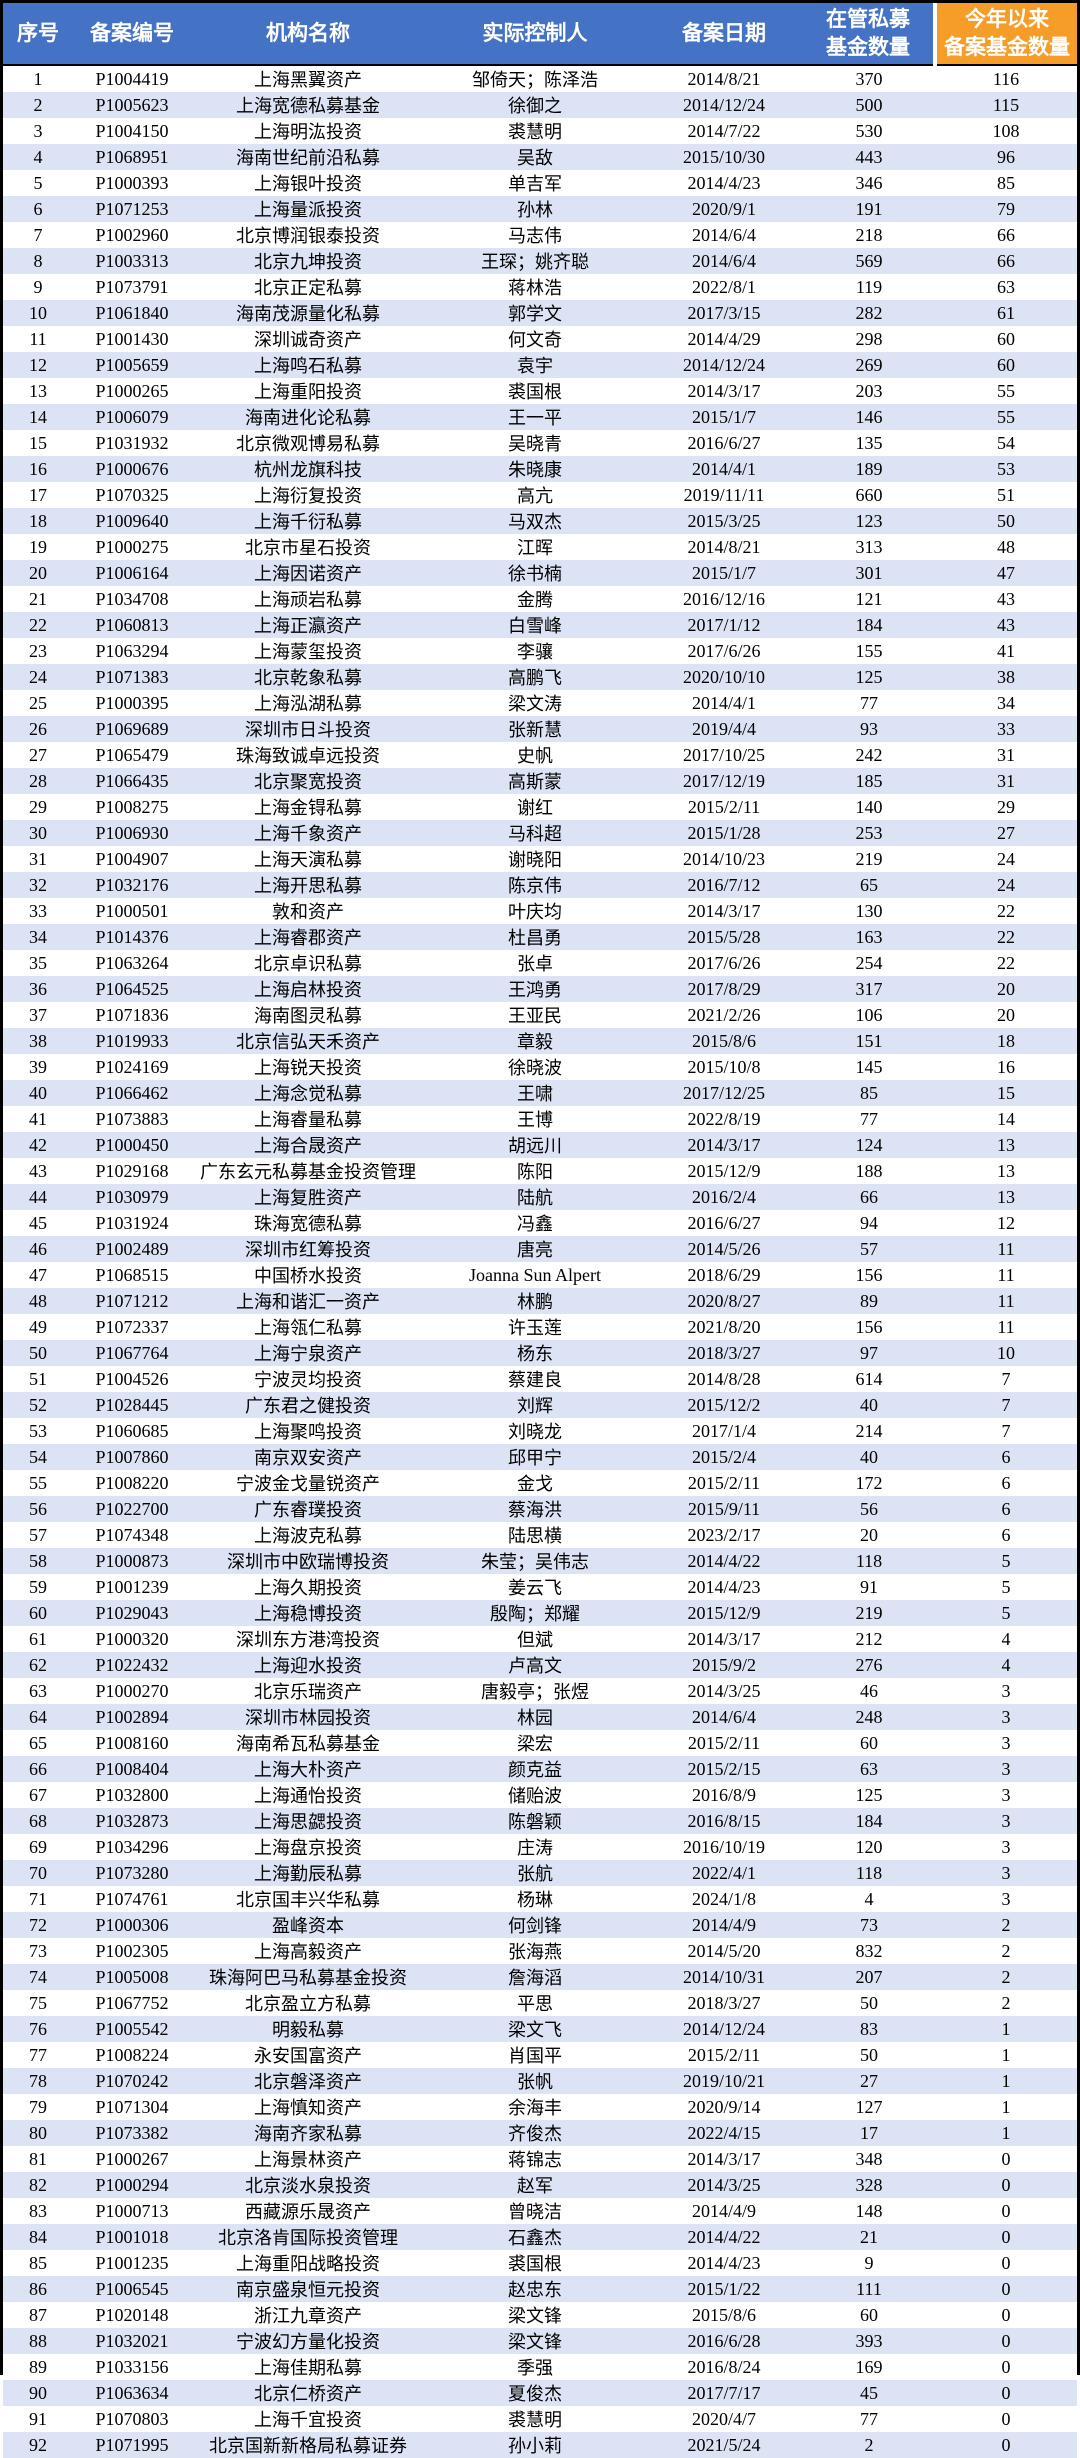 This screenshot has width=1080, height=2458. What do you see at coordinates (869, 1924) in the screenshot?
I see `cell-managed-fund-count: 73` at bounding box center [869, 1924].